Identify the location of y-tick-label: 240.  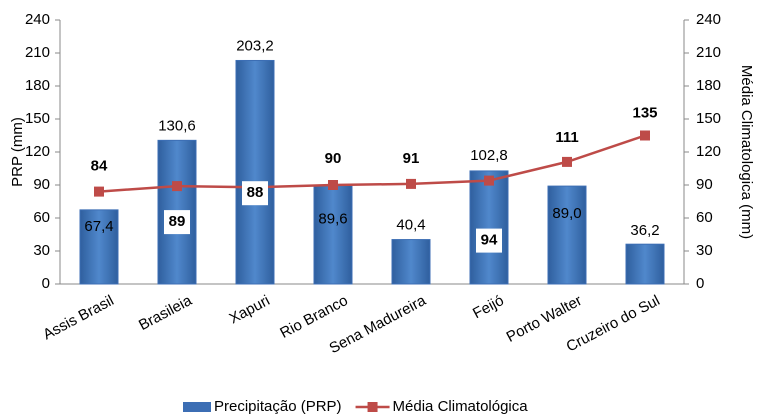
(37, 19).